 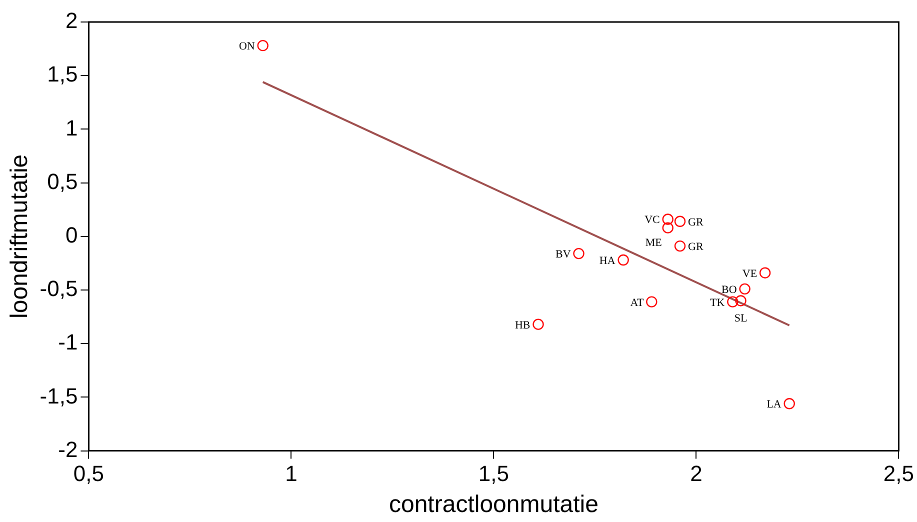 What do you see at coordinates (291, 473) in the screenshot?
I see `x-tick-label: 1` at bounding box center [291, 473].